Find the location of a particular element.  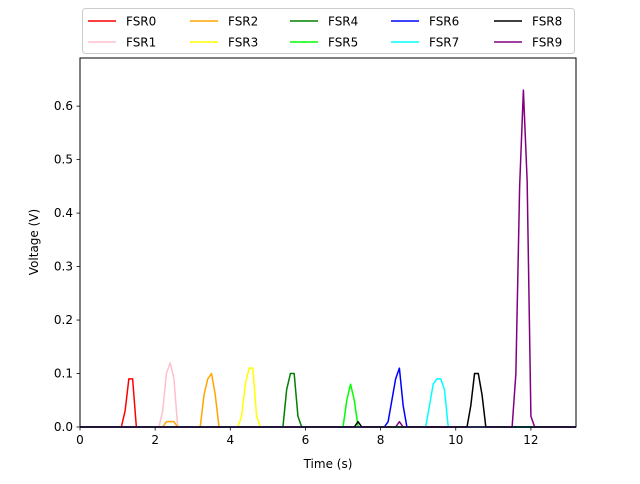

y-tick-label: 0.2 is located at coordinates (63, 320).